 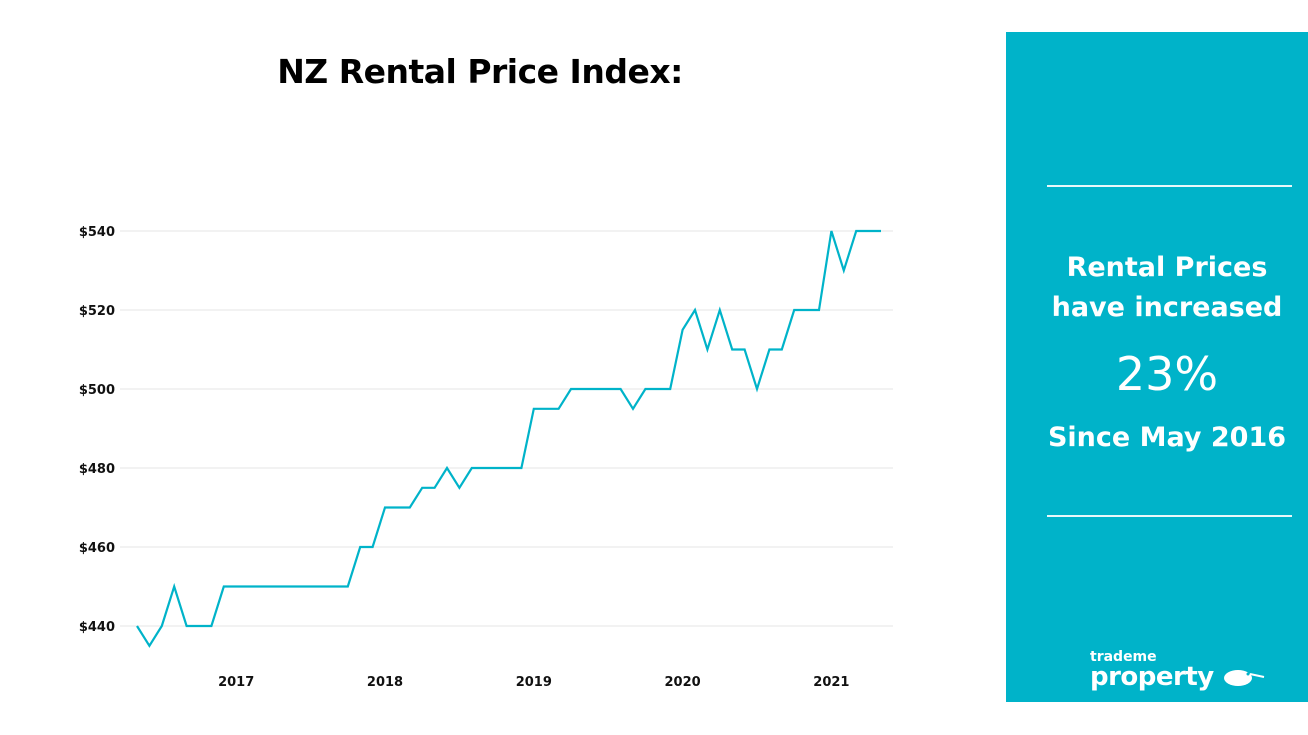 I want to click on trademe-property-logo: trademe property, so click(x=1178, y=670).